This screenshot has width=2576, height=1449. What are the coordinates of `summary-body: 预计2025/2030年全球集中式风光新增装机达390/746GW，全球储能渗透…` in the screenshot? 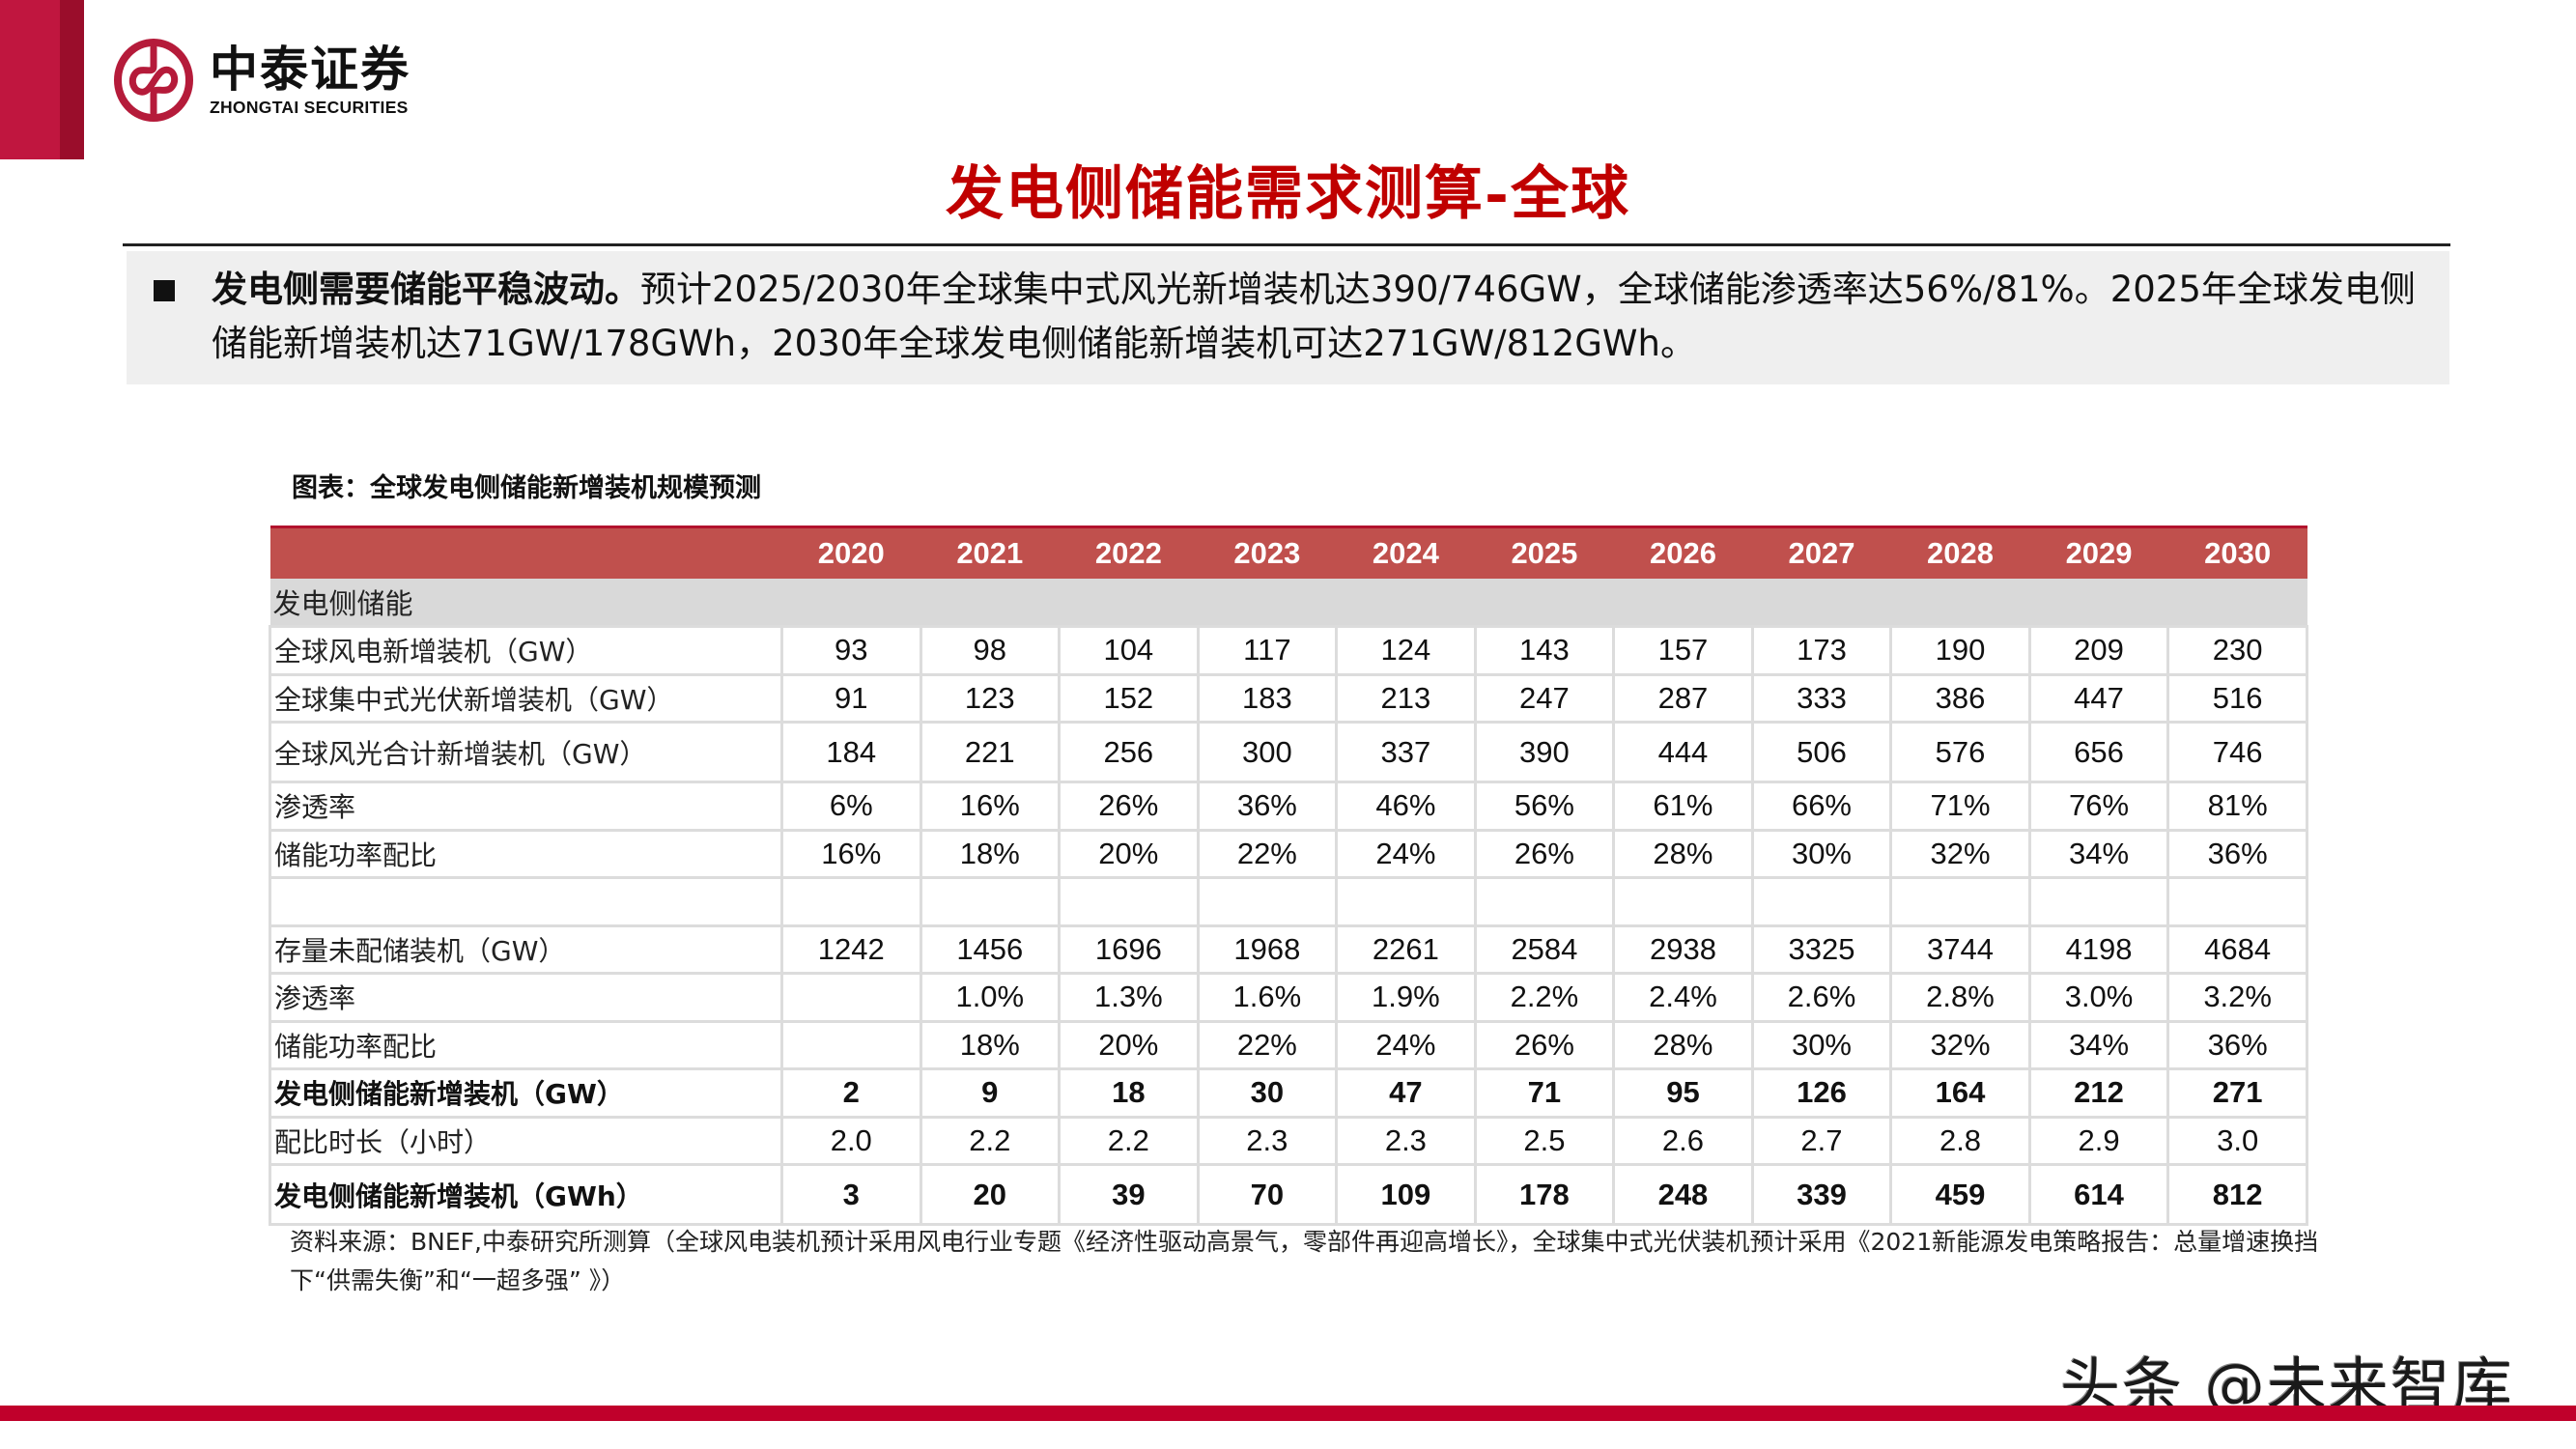 It's located at (1314, 316).